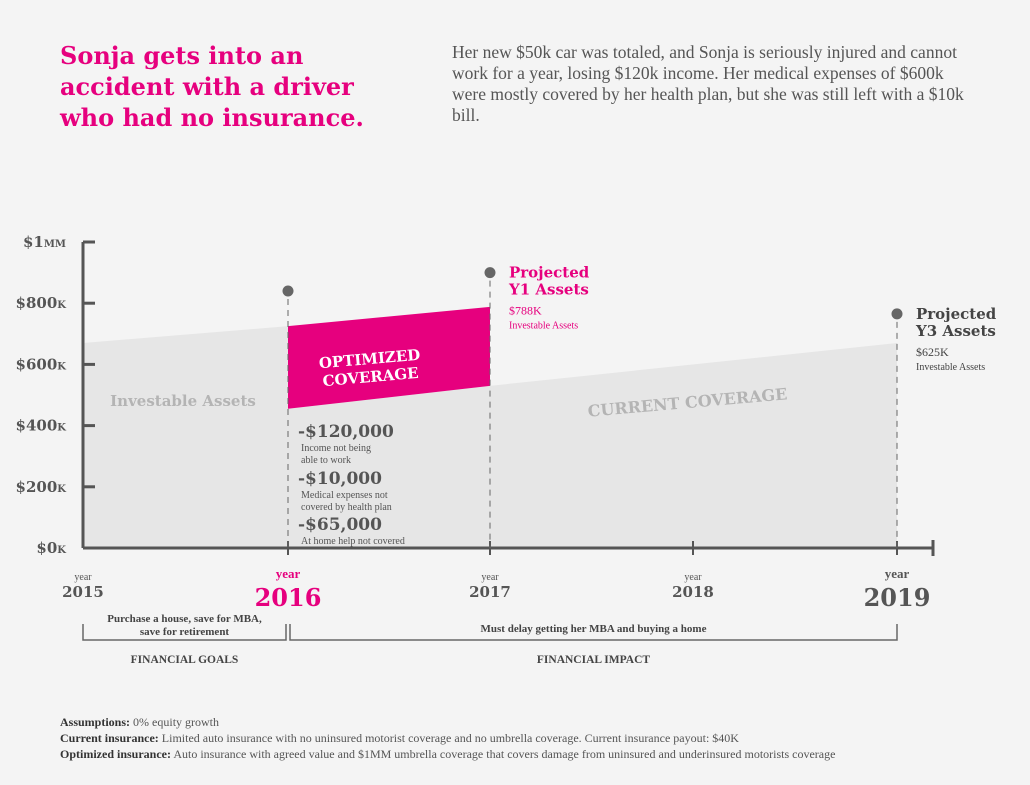 The height and width of the screenshot is (785, 1030). What do you see at coordinates (37, 364) in the screenshot?
I see `y-tick-number: $600` at bounding box center [37, 364].